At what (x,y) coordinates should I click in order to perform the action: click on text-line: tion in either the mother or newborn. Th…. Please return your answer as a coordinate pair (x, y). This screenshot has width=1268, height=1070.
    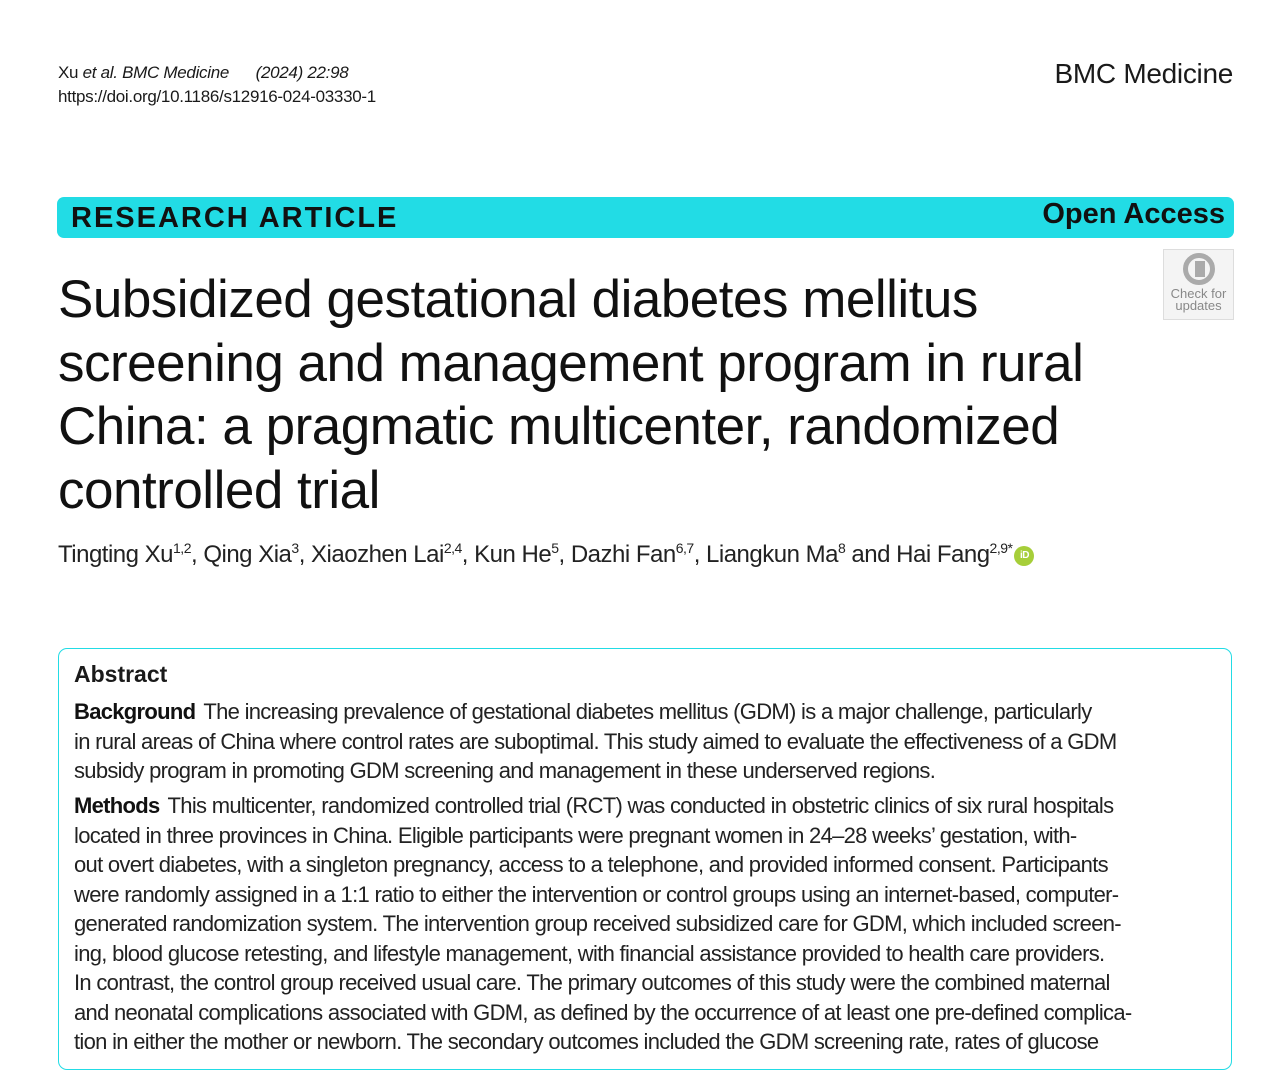
    Looking at the image, I should click on (586, 1041).